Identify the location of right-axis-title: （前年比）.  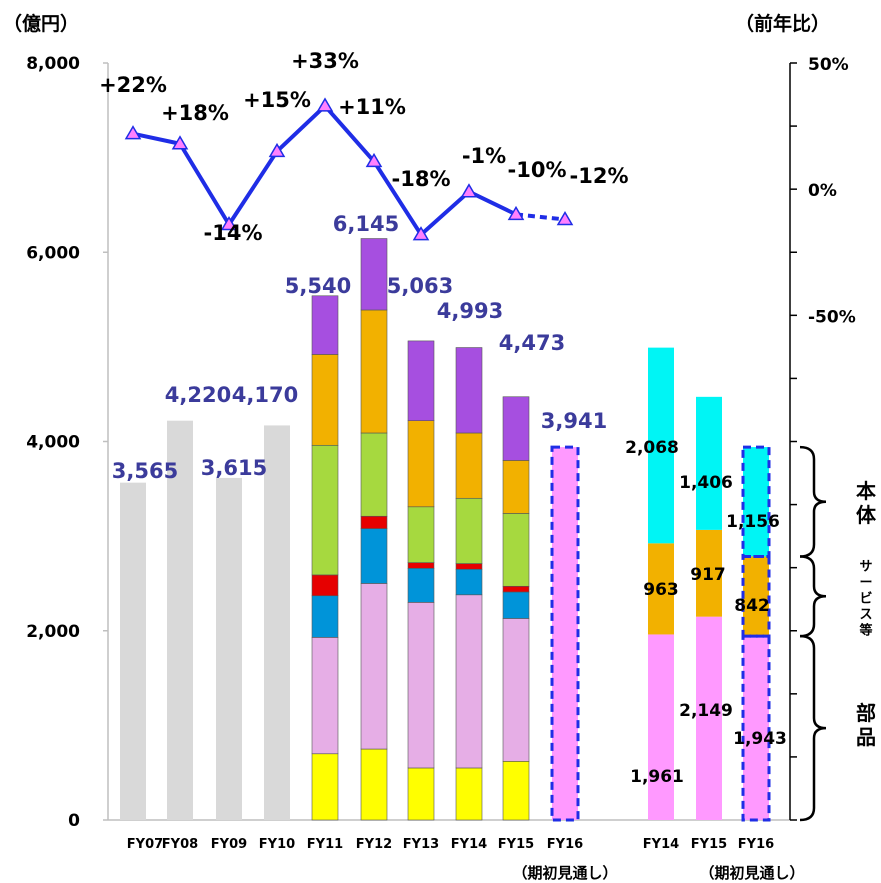
(782, 23).